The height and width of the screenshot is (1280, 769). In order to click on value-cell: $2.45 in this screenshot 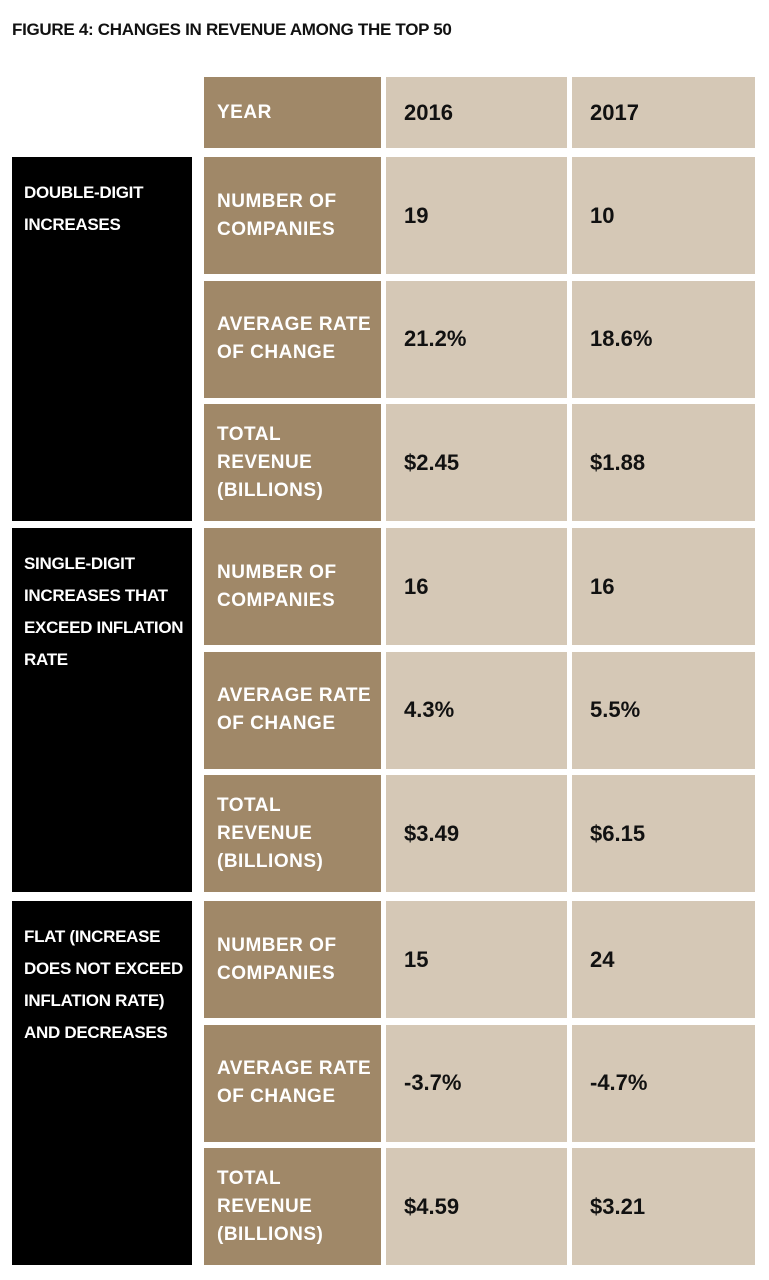, I will do `click(476, 462)`.